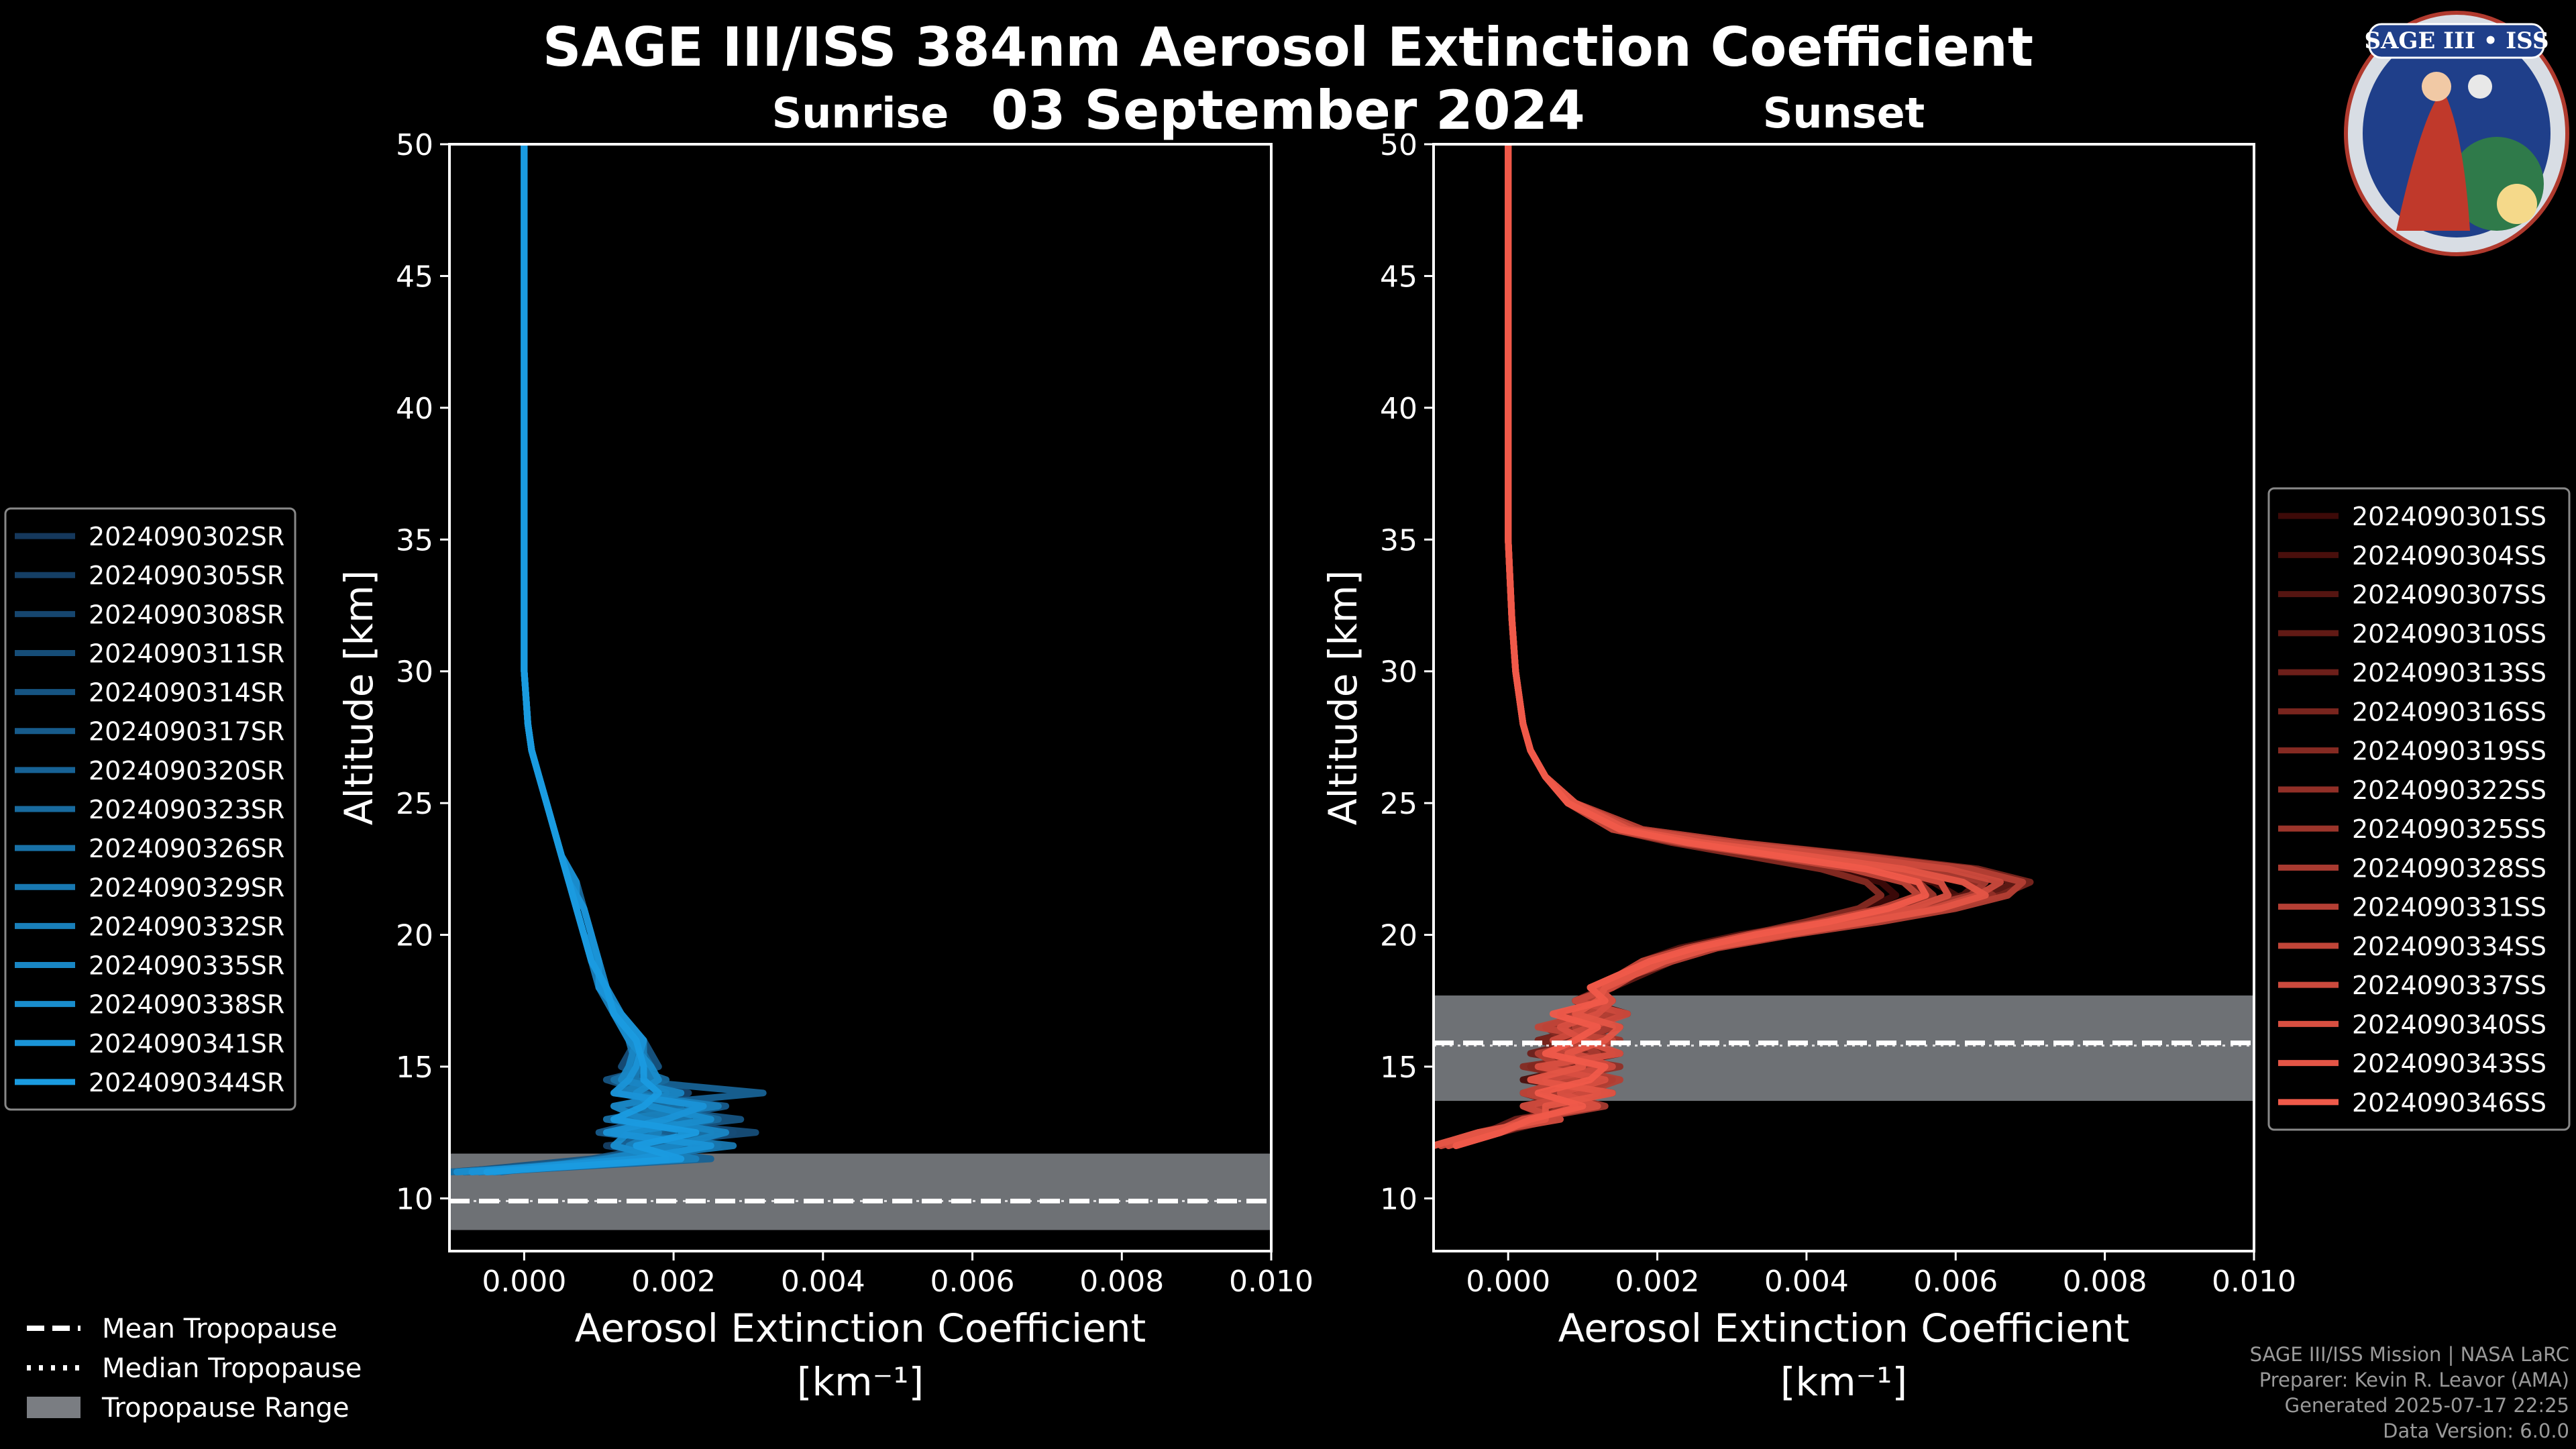  I want to click on legend-entry: 2024090314SR, so click(186, 693).